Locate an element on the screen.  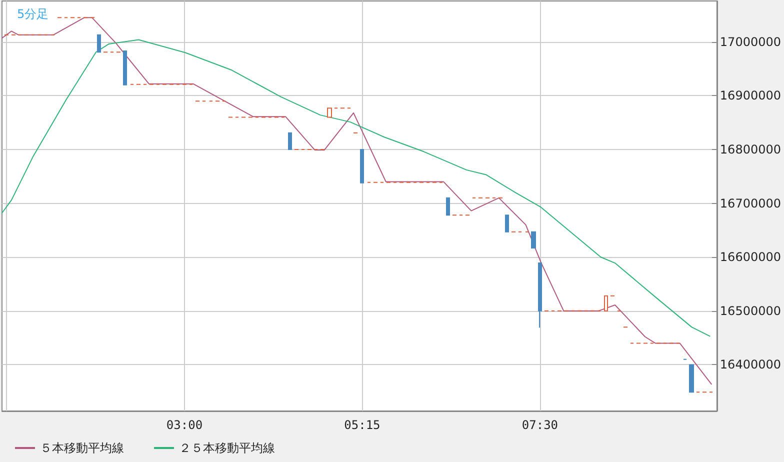
x-tick-label: 07:30 is located at coordinates (540, 425).